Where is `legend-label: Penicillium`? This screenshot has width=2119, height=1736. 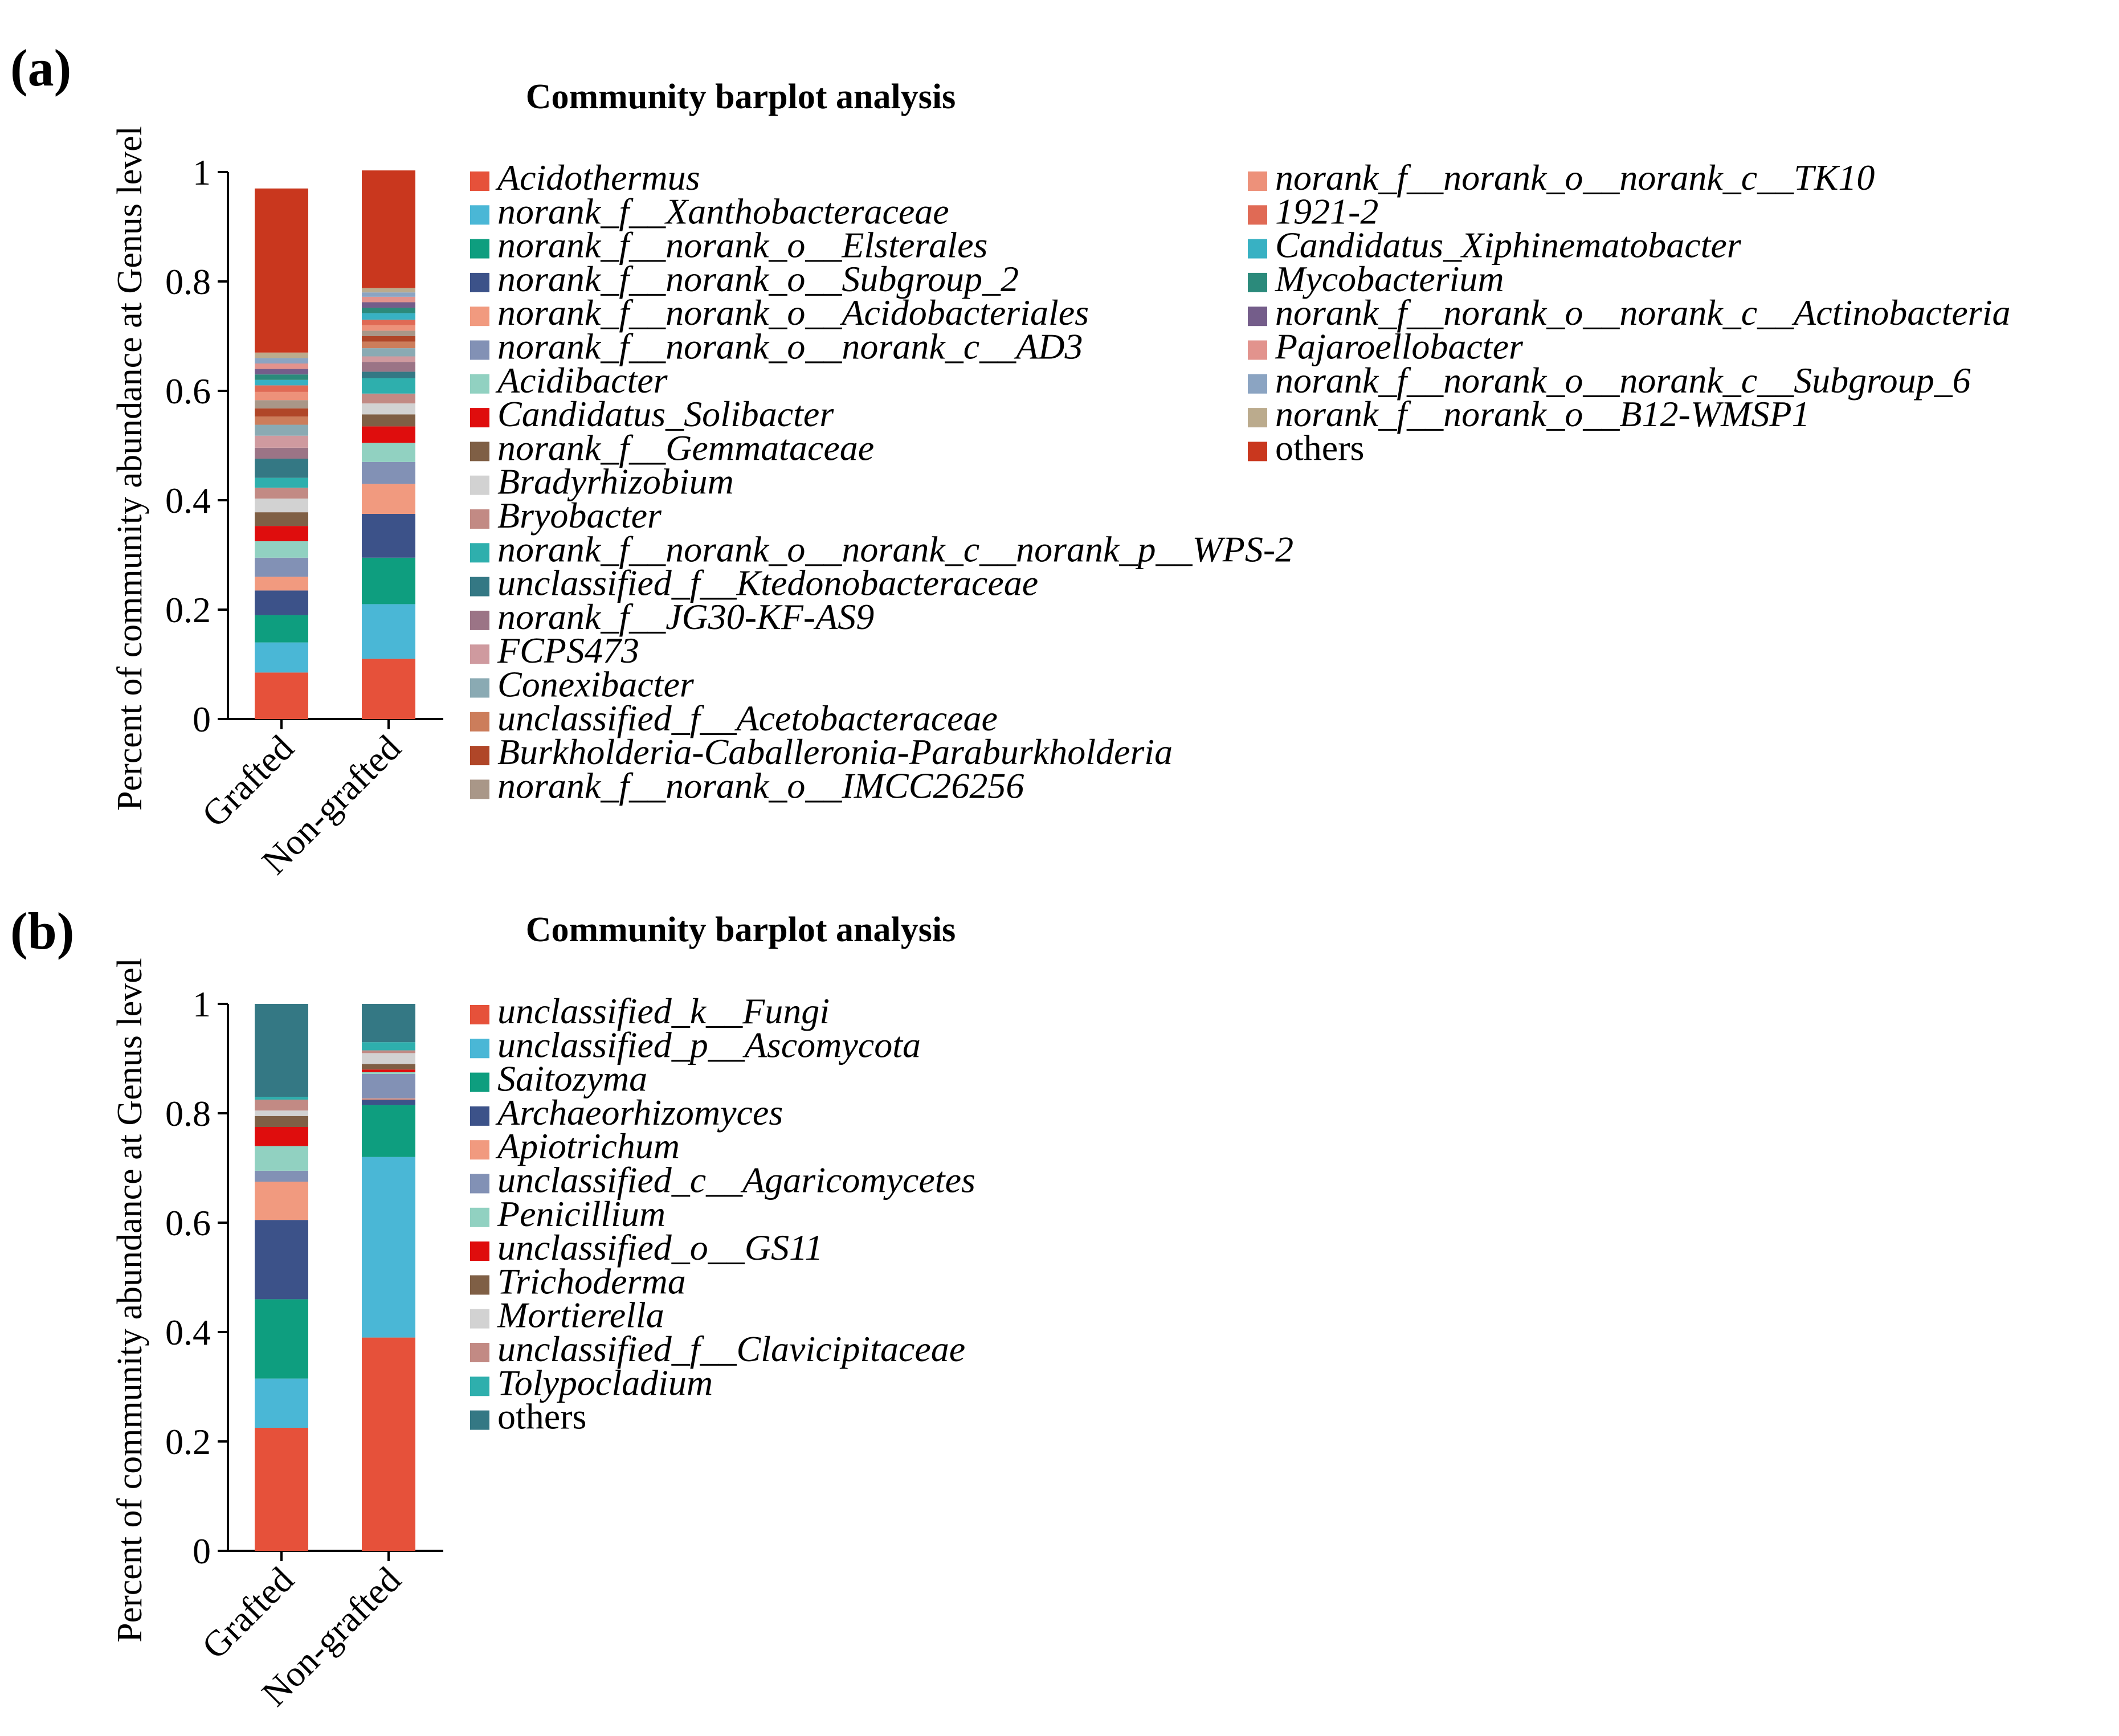
legend-label: Penicillium is located at coordinates (581, 1214).